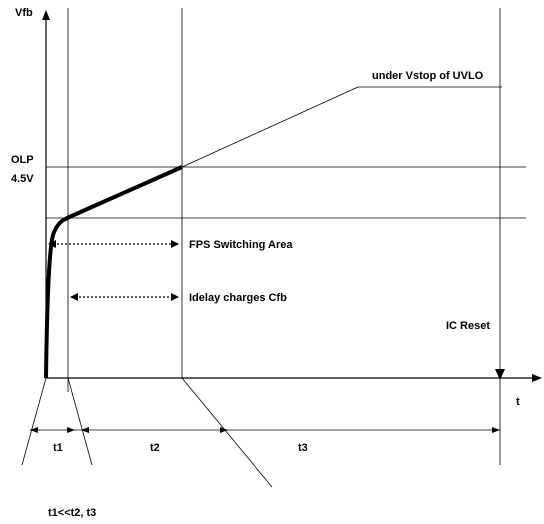  Describe the element at coordinates (22, 160) in the screenshot. I see `olp-label: OLP` at that location.